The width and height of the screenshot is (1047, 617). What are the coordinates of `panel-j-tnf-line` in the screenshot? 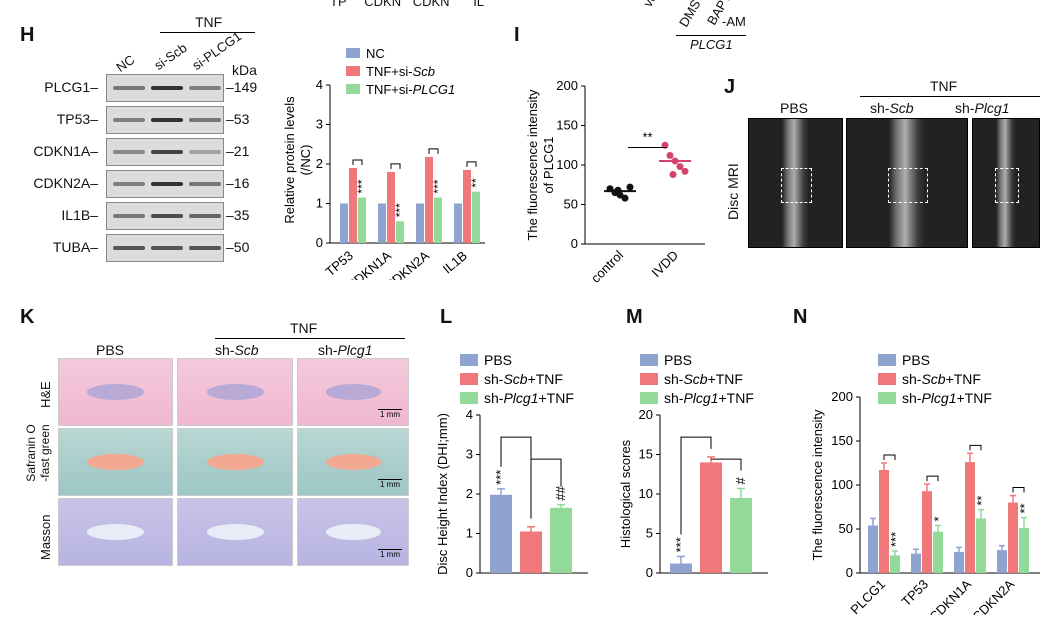 It's located at (950, 96).